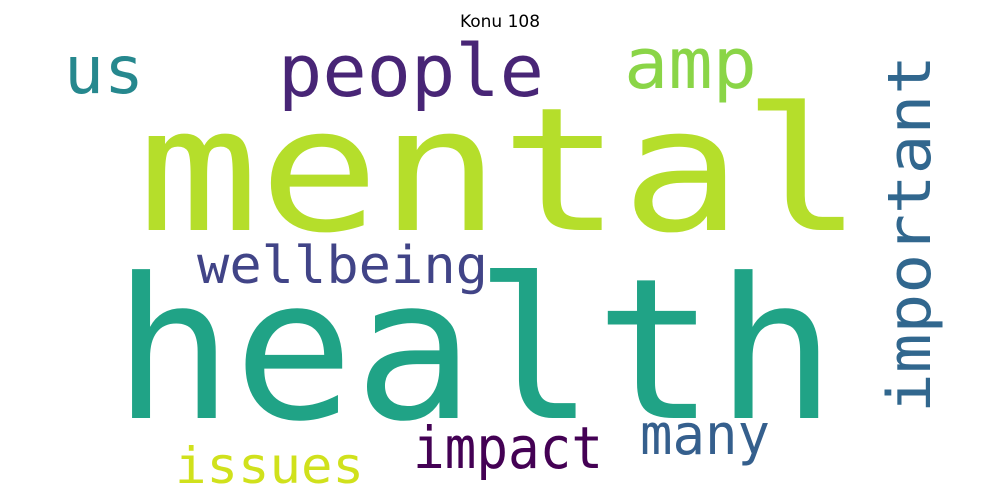 The width and height of the screenshot is (1000, 500). What do you see at coordinates (500, 22) in the screenshot?
I see `chart-title: Konu 108` at bounding box center [500, 22].